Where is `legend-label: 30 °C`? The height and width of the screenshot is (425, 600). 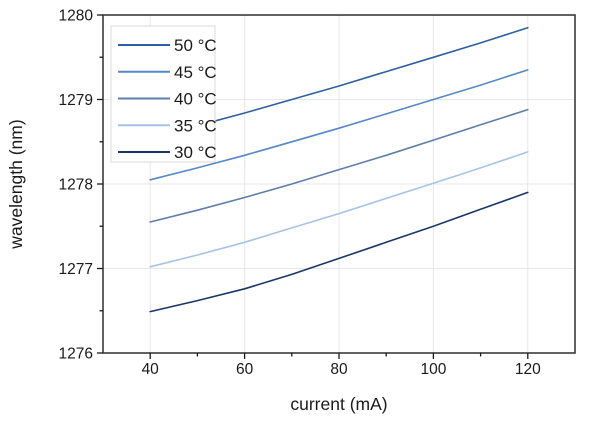 legend-label: 30 °C is located at coordinates (195, 152).